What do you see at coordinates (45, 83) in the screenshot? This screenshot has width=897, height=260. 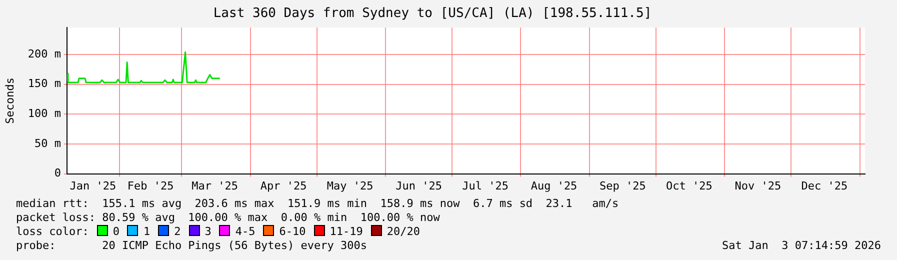 I see `y-tick-label: 150 m` at bounding box center [45, 83].